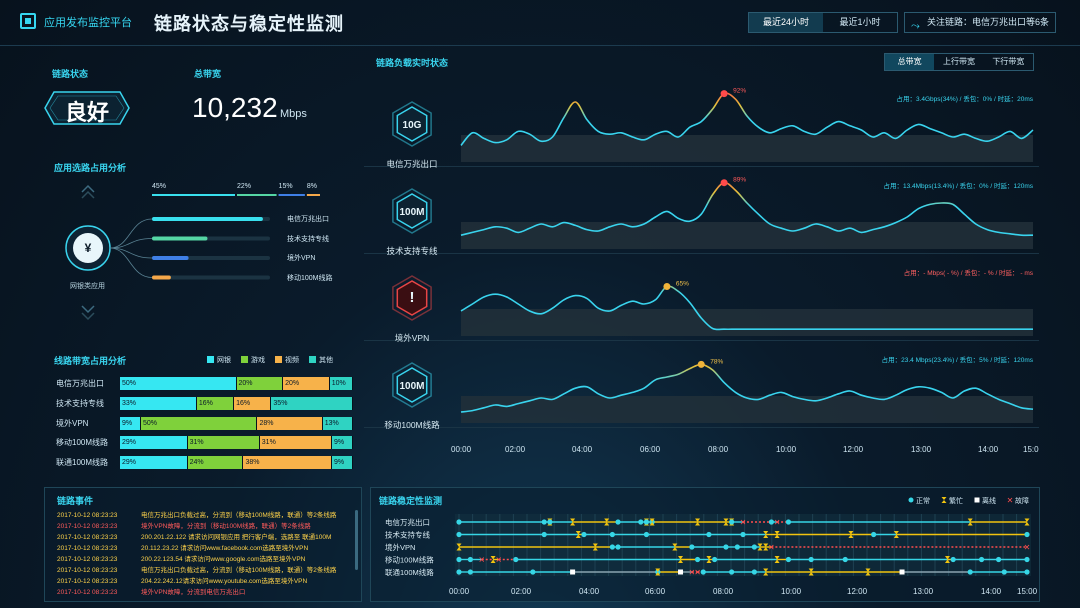 The height and width of the screenshot is (608, 1080). What do you see at coordinates (308, 219) in the screenshot?
I see `usage-line-label: 电信万兆出口` at bounding box center [308, 219].